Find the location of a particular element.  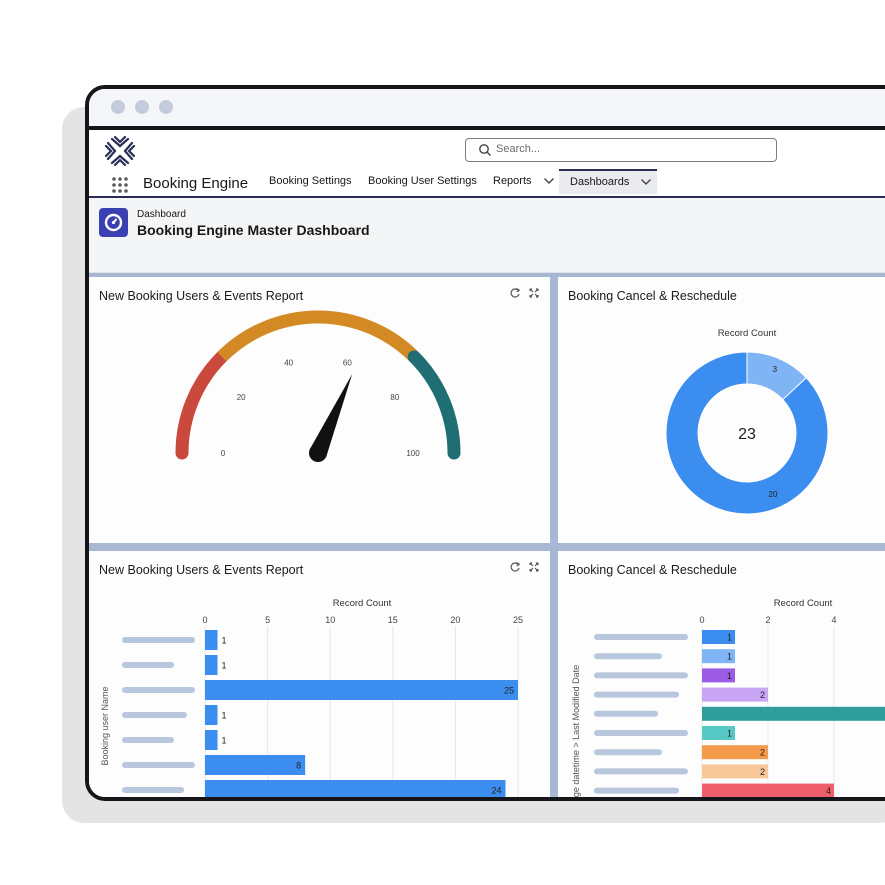

y-axis-title: Booking user Name is located at coordinates (105, 725).